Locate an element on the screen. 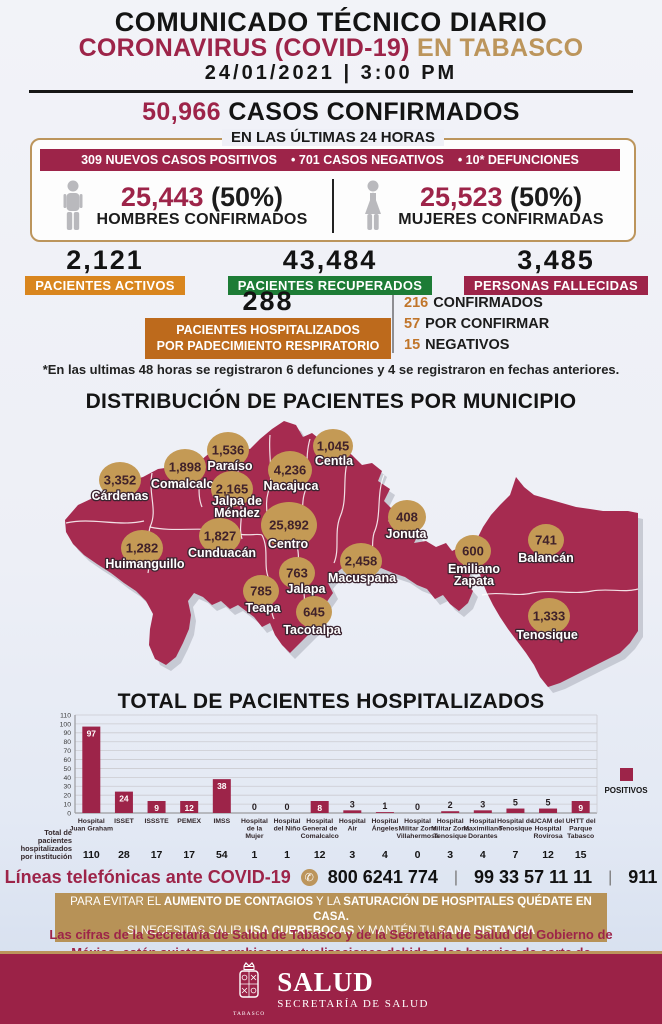 The width and height of the screenshot is (662, 1024). category-label: Tenosique is located at coordinates (450, 836).